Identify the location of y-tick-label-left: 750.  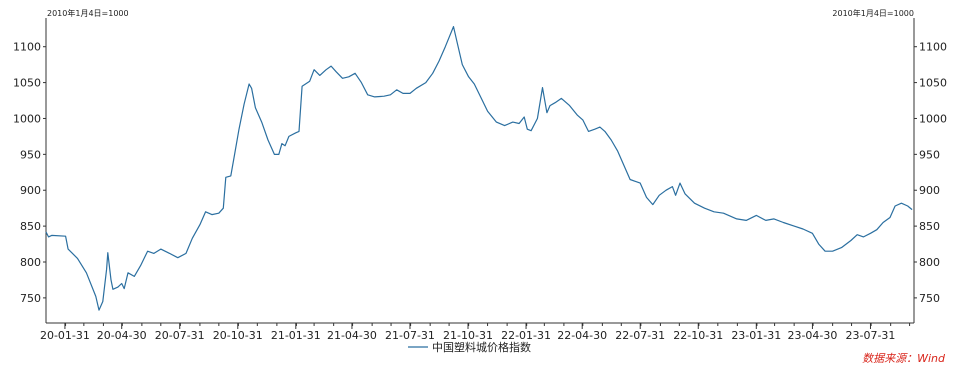
(30, 298).